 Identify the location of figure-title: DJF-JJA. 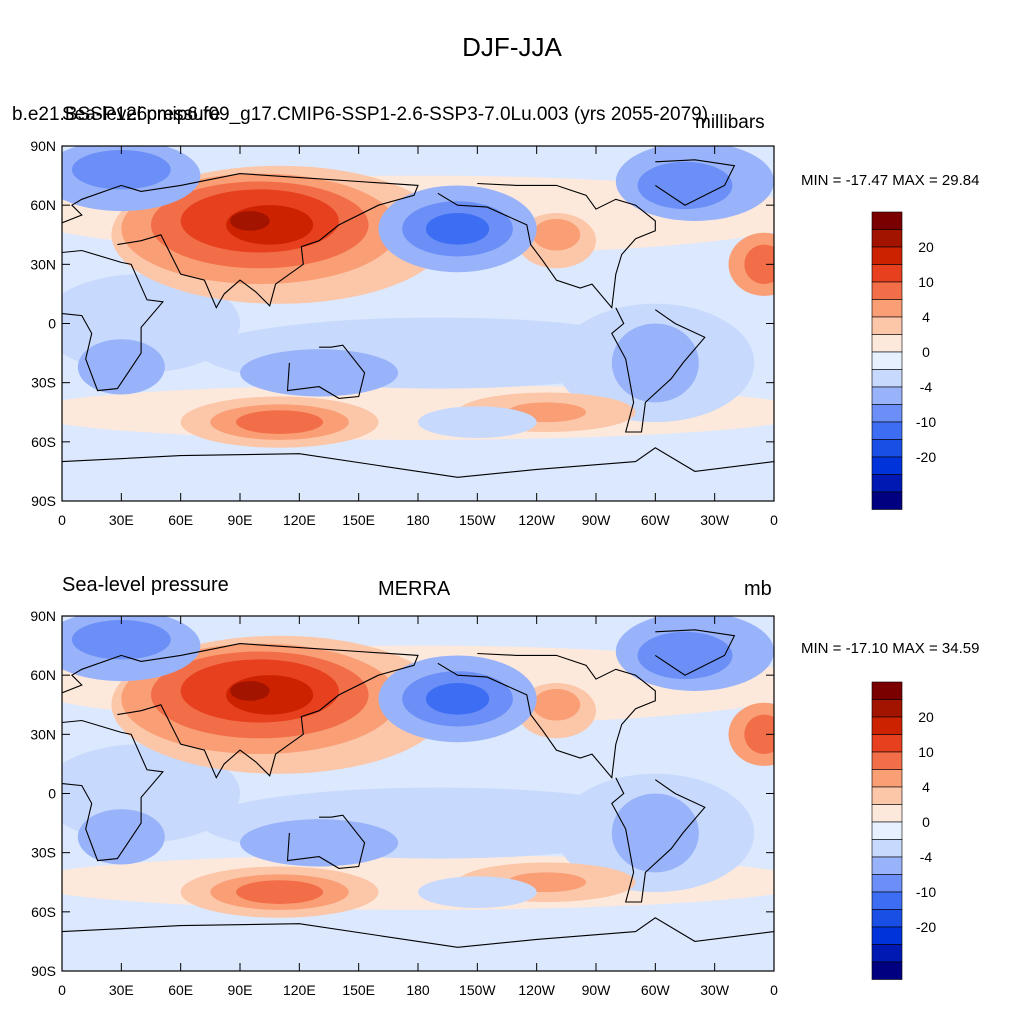
(512, 47).